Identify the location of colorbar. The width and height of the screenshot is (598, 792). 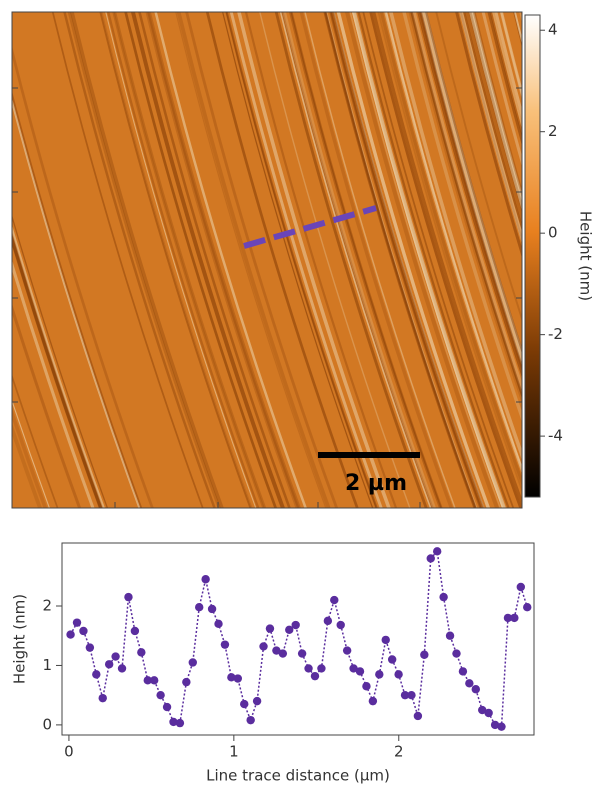
(532, 256).